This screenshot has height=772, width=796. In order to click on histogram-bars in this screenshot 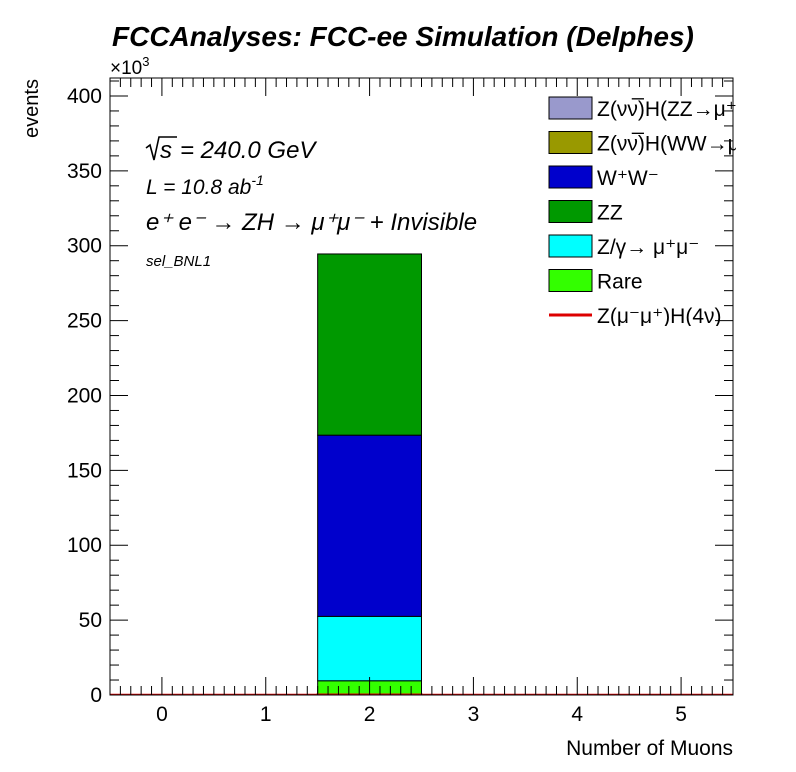, I will do `click(369, 474)`.